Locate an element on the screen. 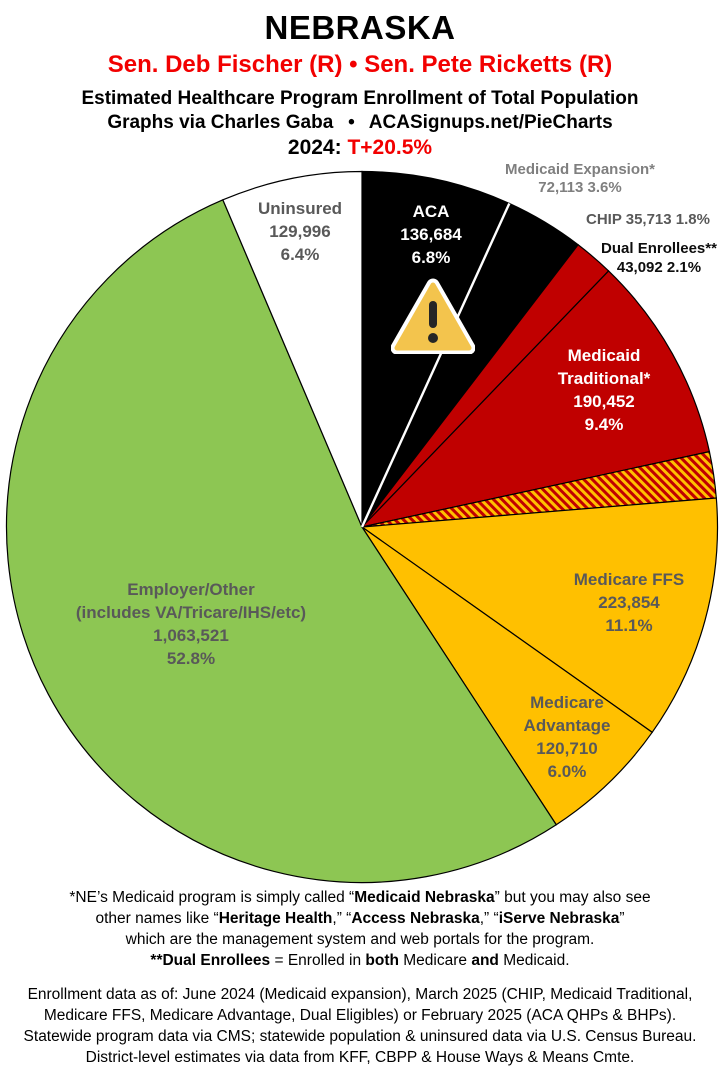  exclamation-bar is located at coordinates (433, 314).